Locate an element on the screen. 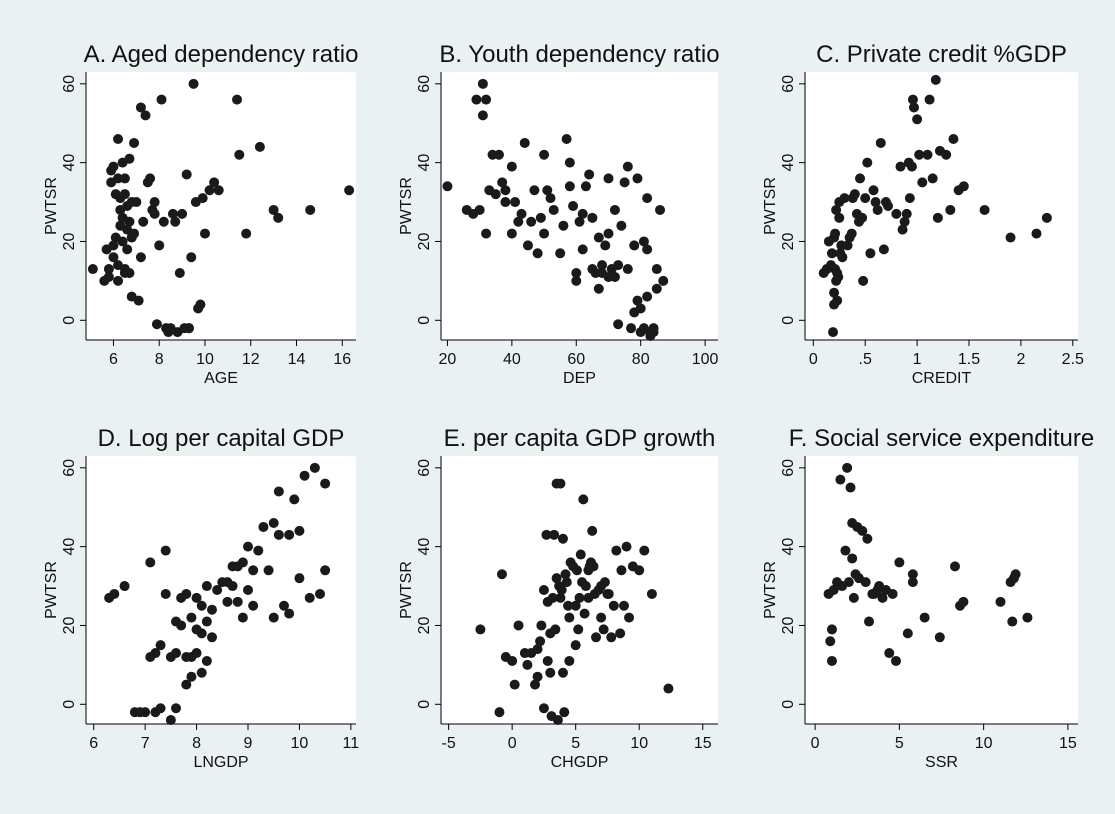 The image size is (1115, 814). x-tick-label: 20 is located at coordinates (448, 359).